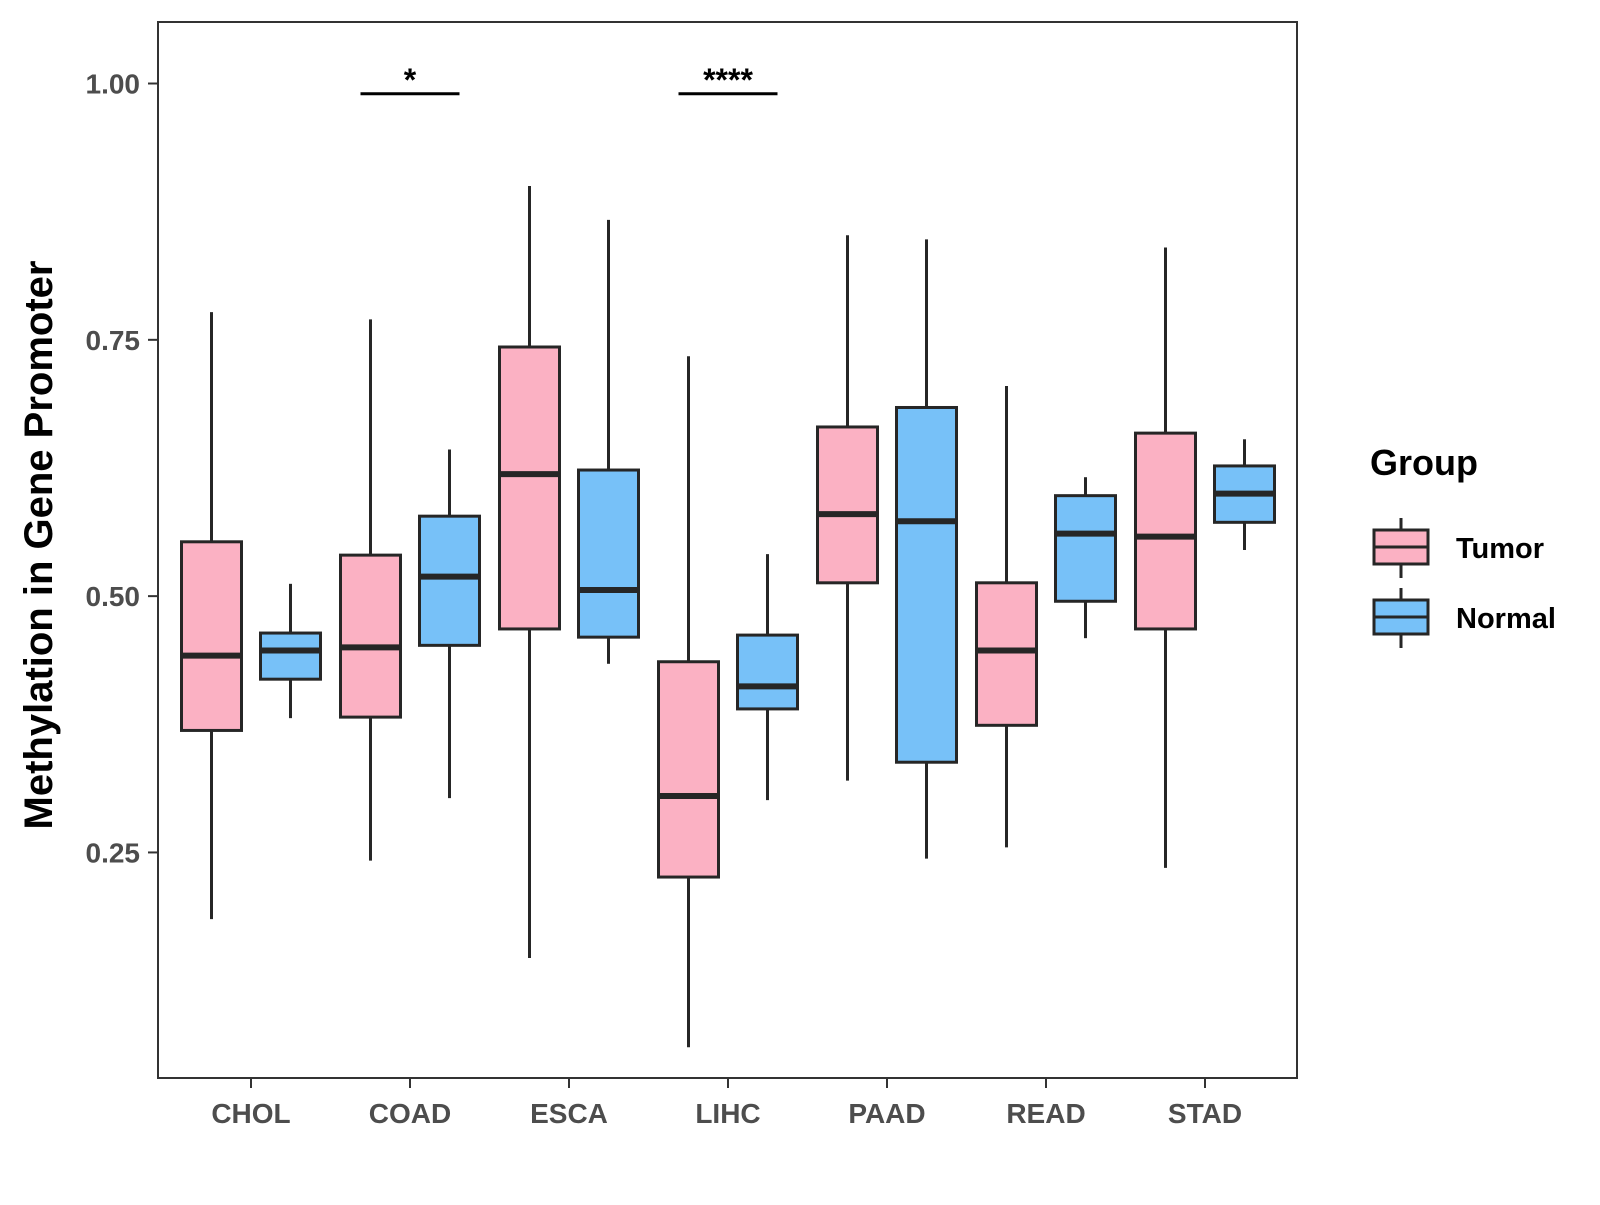  Describe the element at coordinates (1006, 654) in the screenshot. I see `box-tumor-read` at that location.